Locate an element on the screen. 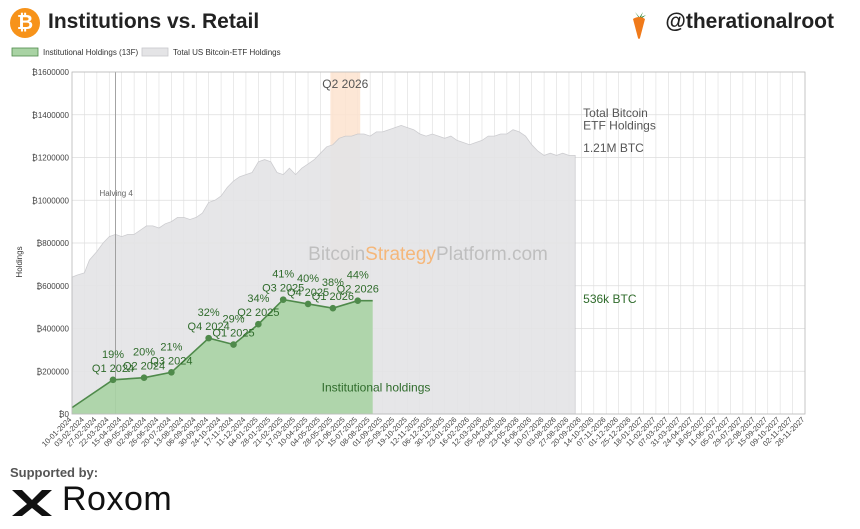  y-tick-label: ₿1000000 is located at coordinates (51, 200).